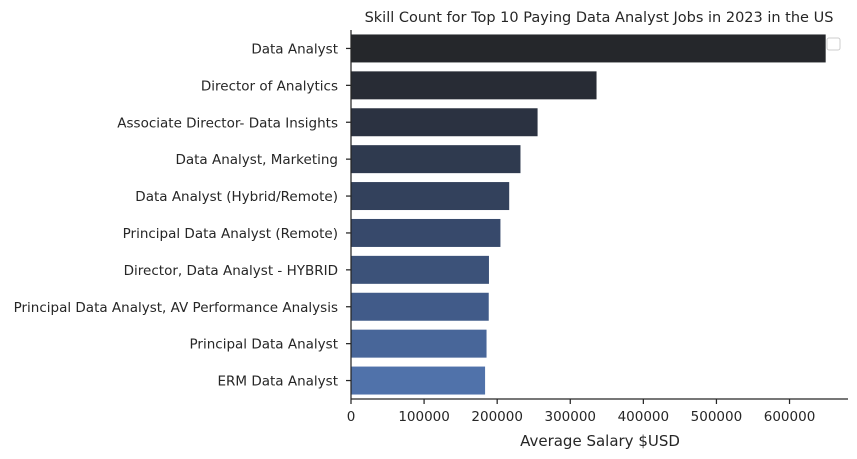  What do you see at coordinates (570, 417) in the screenshot?
I see `x-tick-label: 300000` at bounding box center [570, 417].